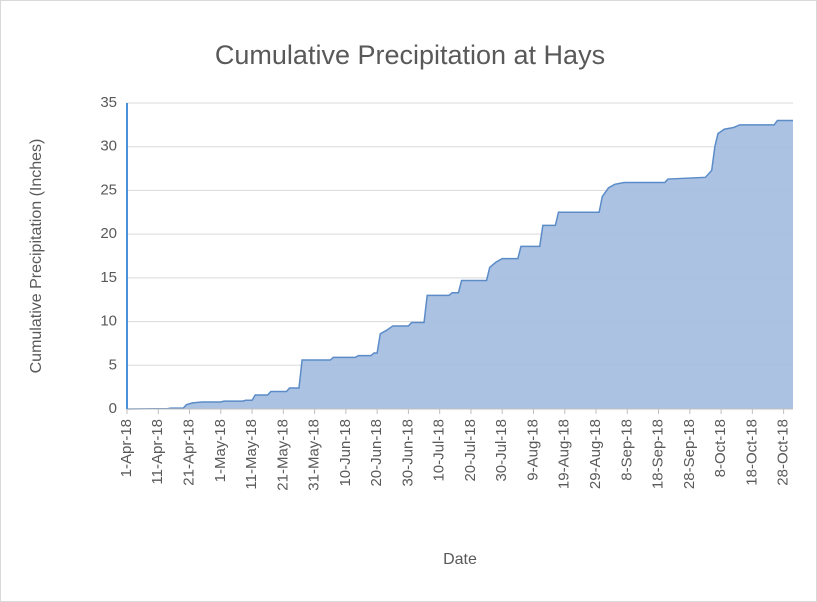 This screenshot has height=602, width=817. Describe the element at coordinates (460, 559) in the screenshot. I see `x-axis-title: Date` at that location.